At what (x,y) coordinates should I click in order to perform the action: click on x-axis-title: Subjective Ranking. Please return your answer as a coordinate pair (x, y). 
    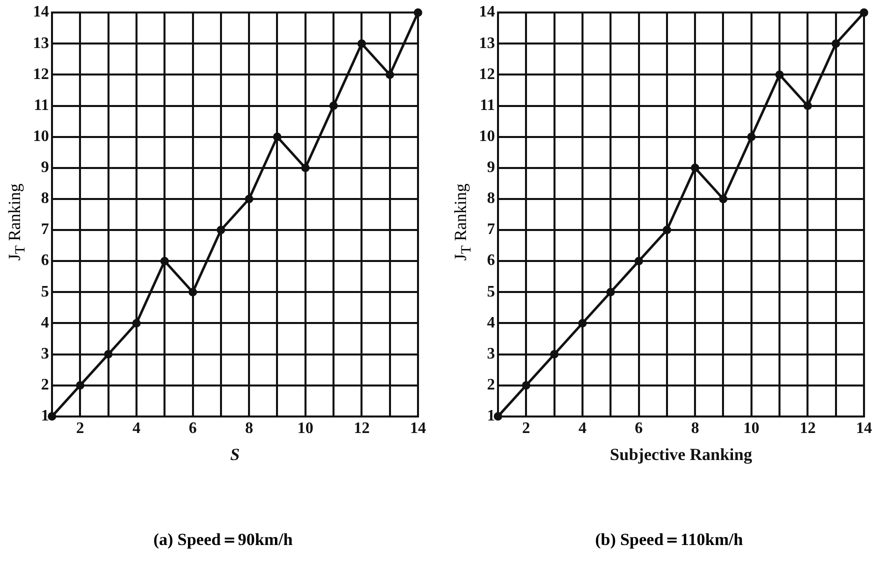
    Looking at the image, I should click on (681, 454).